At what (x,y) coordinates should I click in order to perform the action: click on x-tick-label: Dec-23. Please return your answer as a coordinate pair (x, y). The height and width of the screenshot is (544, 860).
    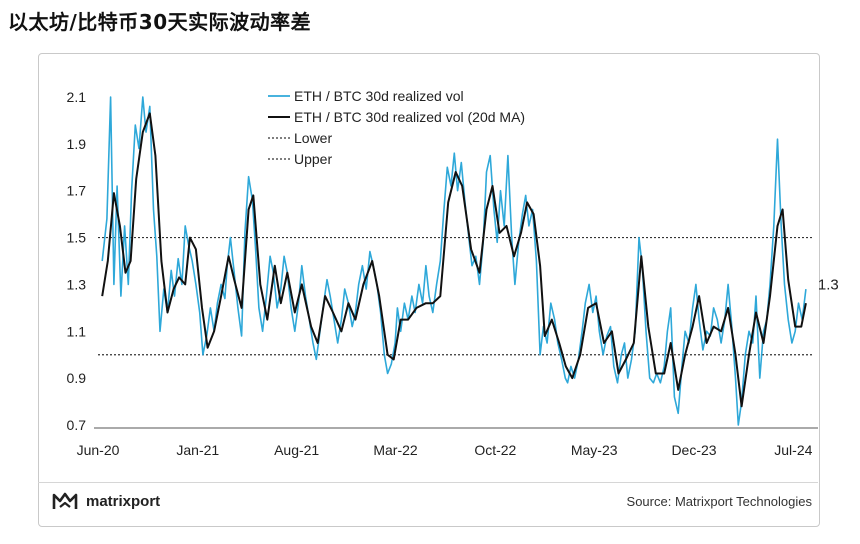
    Looking at the image, I should click on (693, 450).